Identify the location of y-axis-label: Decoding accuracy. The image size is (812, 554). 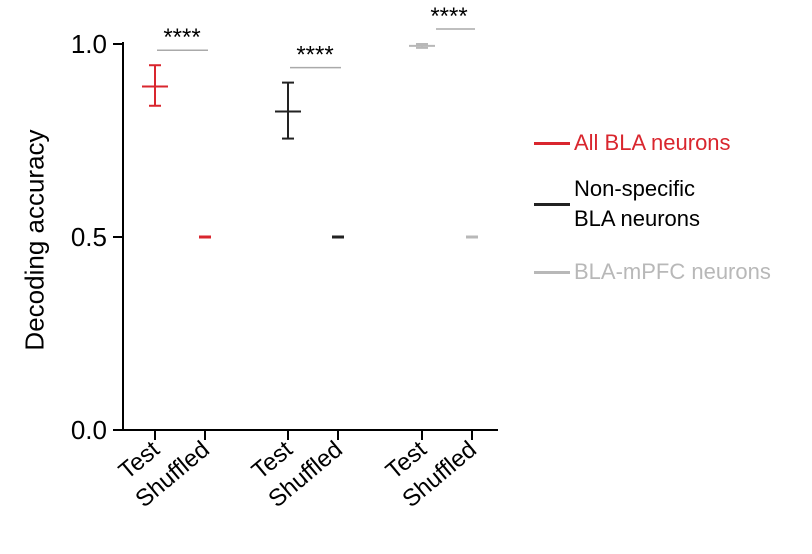
(34, 240).